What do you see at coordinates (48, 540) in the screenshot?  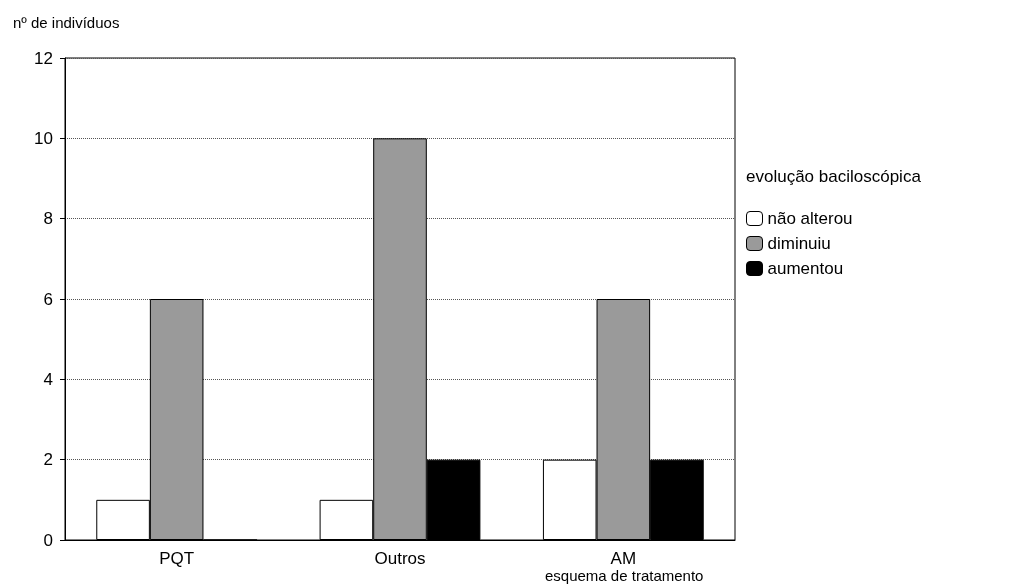 I see `y-tick-label: 0` at bounding box center [48, 540].